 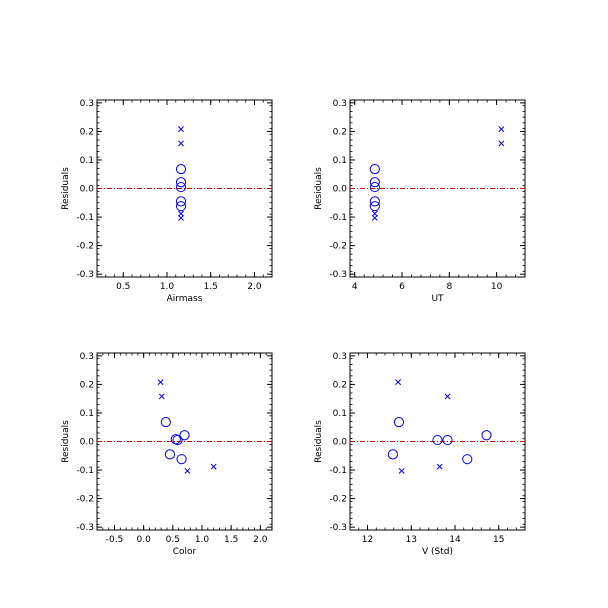 I want to click on x-tick-label: 0.0, so click(x=144, y=540).